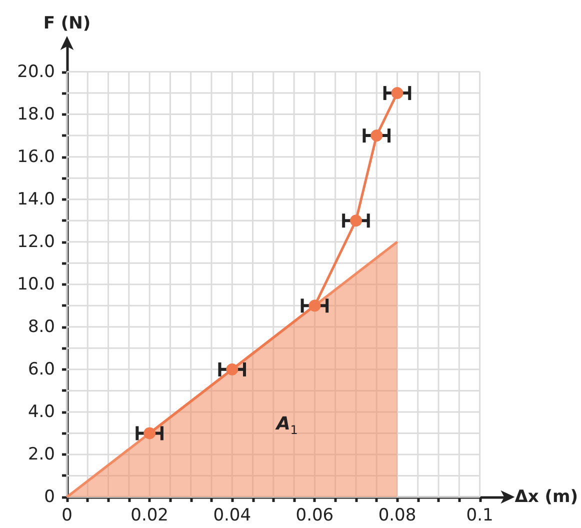 This screenshot has width=581, height=528. I want to click on y-tick-label: 8.0, so click(41, 326).